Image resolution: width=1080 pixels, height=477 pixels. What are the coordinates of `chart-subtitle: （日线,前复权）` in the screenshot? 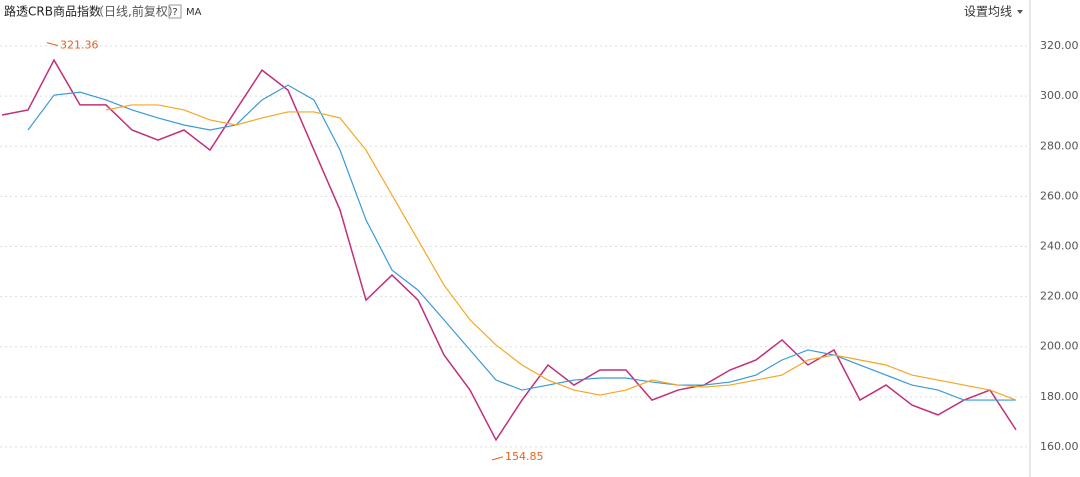 It's located at (136, 11).